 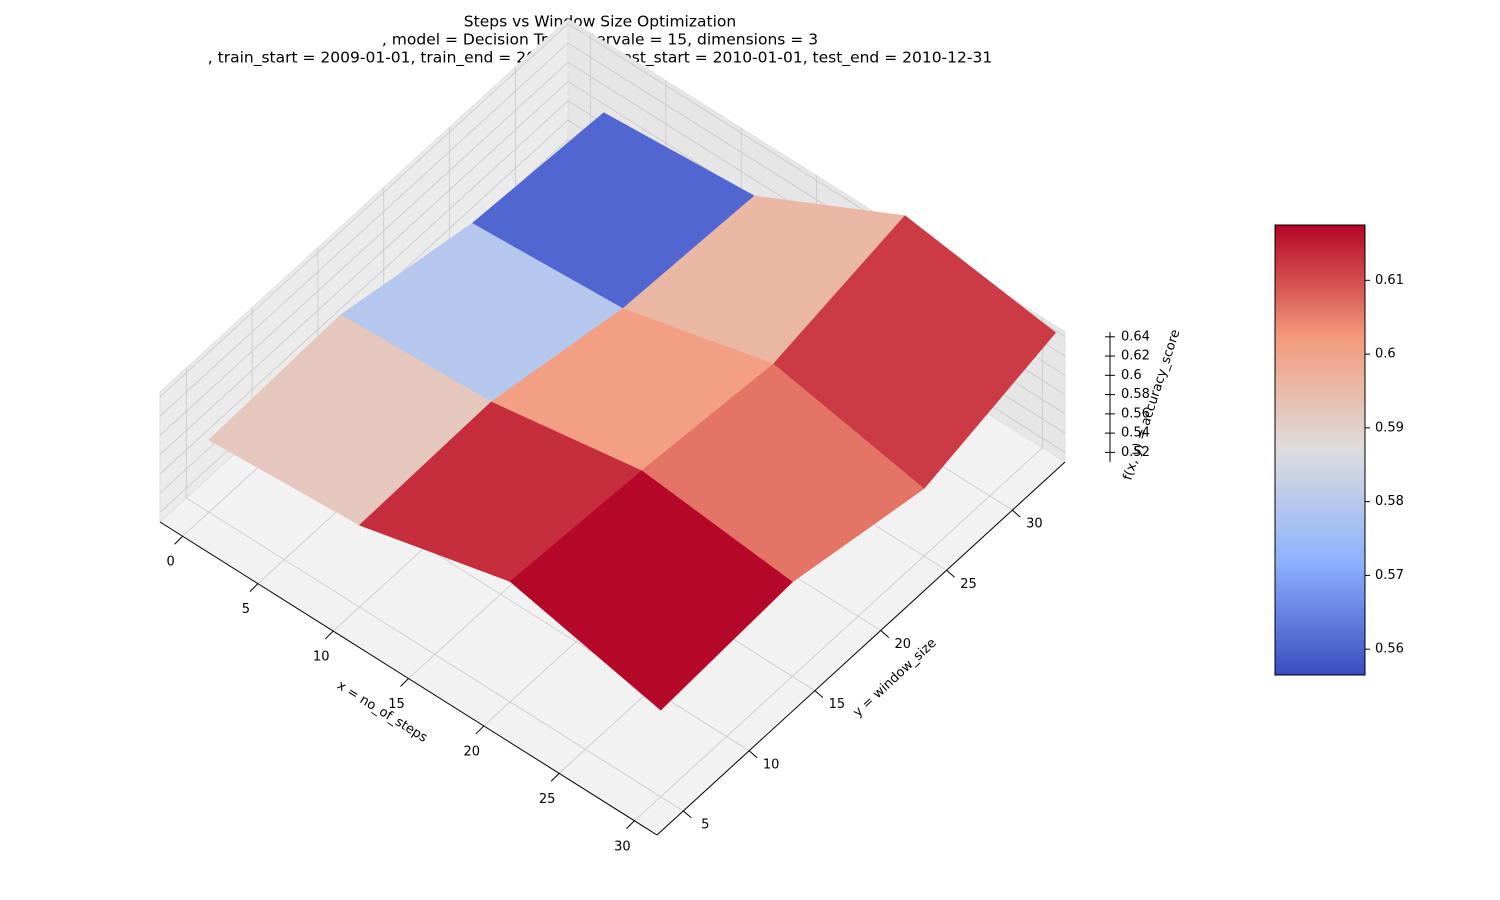 What do you see at coordinates (1135, 452) in the screenshot?
I see `z-tick-label: 0.52` at bounding box center [1135, 452].